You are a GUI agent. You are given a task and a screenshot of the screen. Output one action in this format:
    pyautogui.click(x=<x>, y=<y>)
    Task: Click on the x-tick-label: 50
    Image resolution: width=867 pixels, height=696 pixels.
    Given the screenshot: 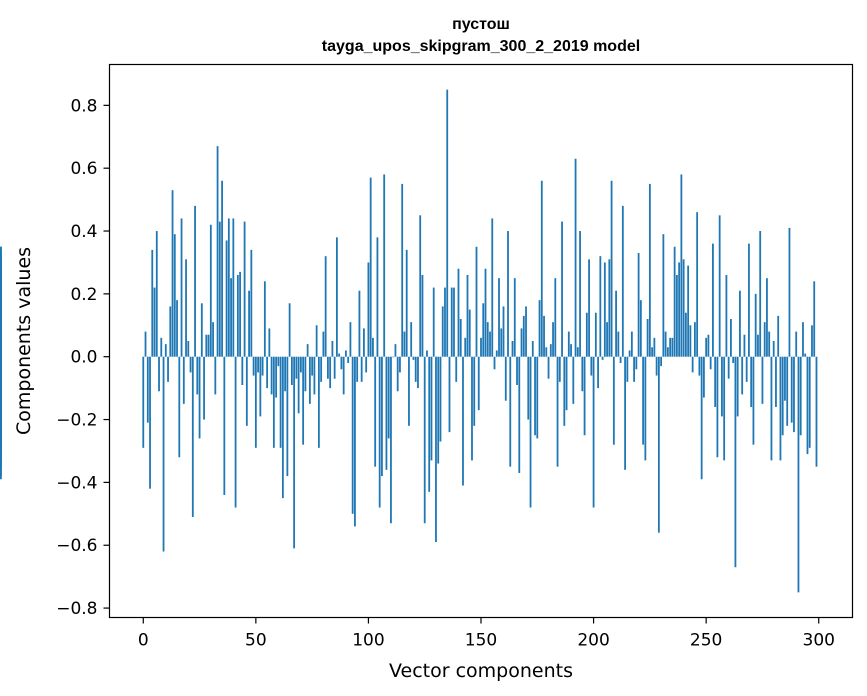 What is the action you would take?
    pyautogui.click(x=256, y=641)
    